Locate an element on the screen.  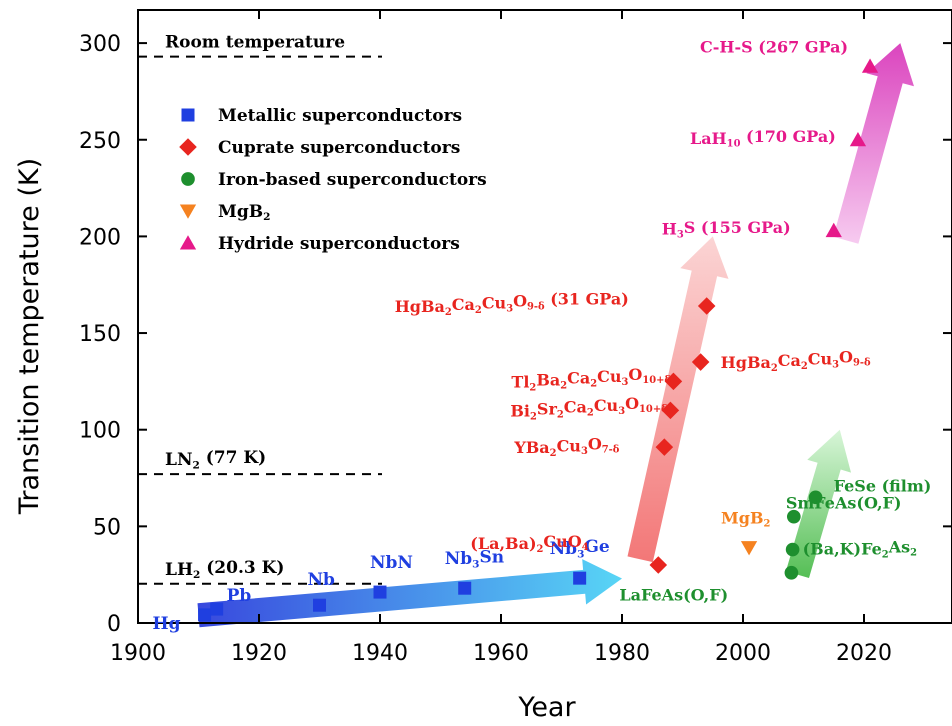
legend-label: Metallic superconductors is located at coordinates (340, 116).